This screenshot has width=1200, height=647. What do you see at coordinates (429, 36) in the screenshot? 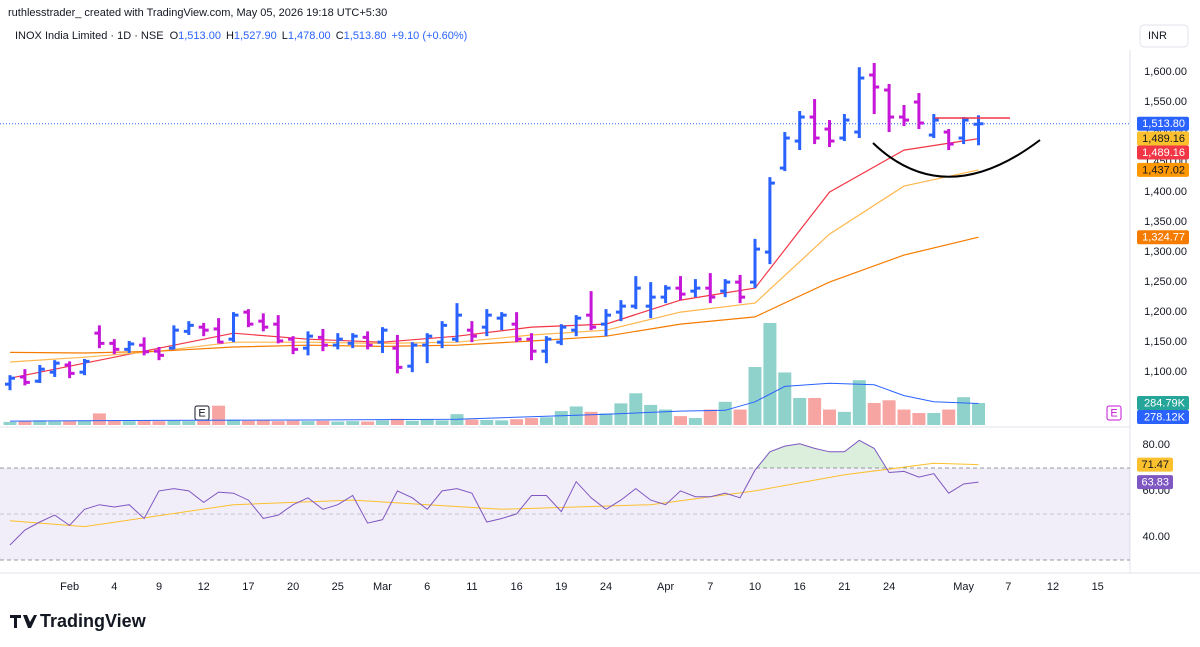
I see `change: +9.10 (+0.60%)` at bounding box center [429, 36].